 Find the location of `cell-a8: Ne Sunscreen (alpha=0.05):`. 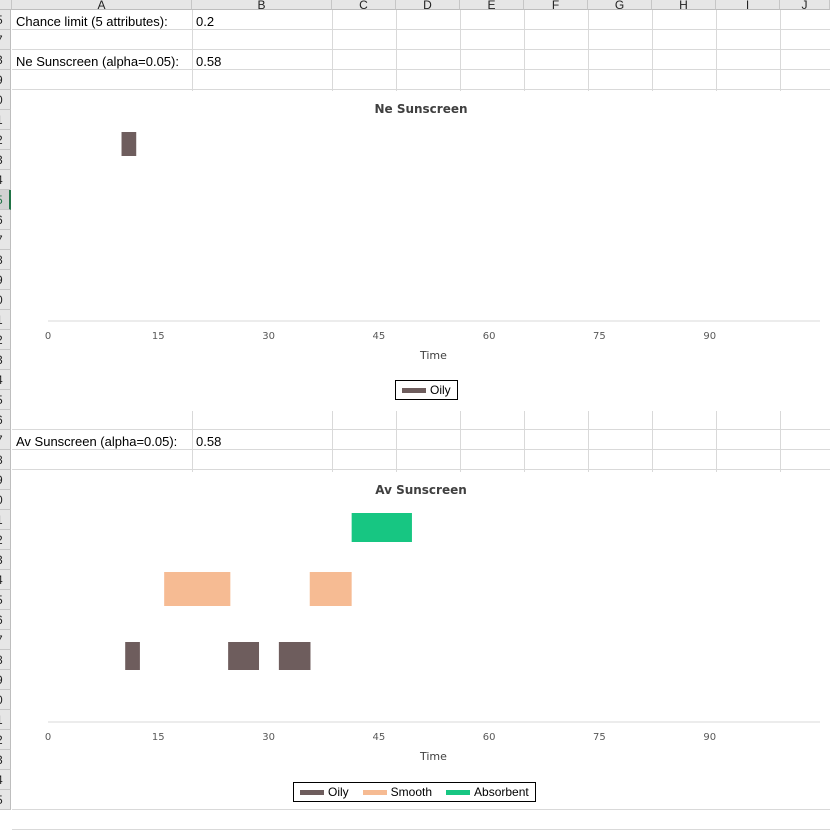

cell-a8: Ne Sunscreen (alpha=0.05): is located at coordinates (97, 61).